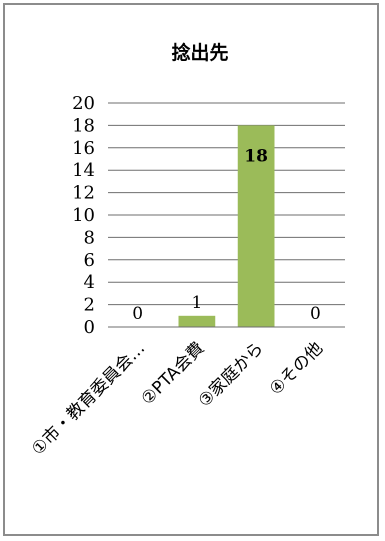  I want to click on y-tick-label: 6, so click(89, 260).